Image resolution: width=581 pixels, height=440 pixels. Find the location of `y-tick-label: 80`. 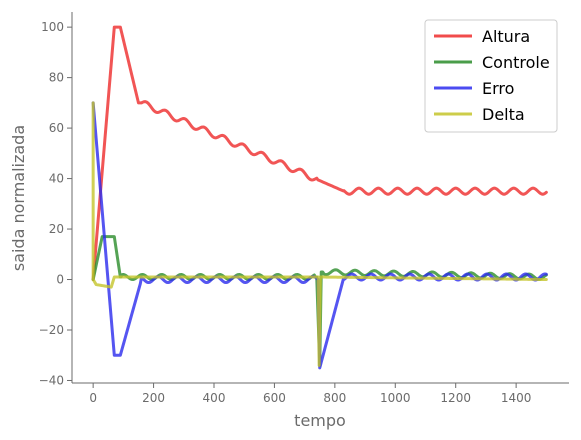

y-tick-label: 80 is located at coordinates (56, 78).